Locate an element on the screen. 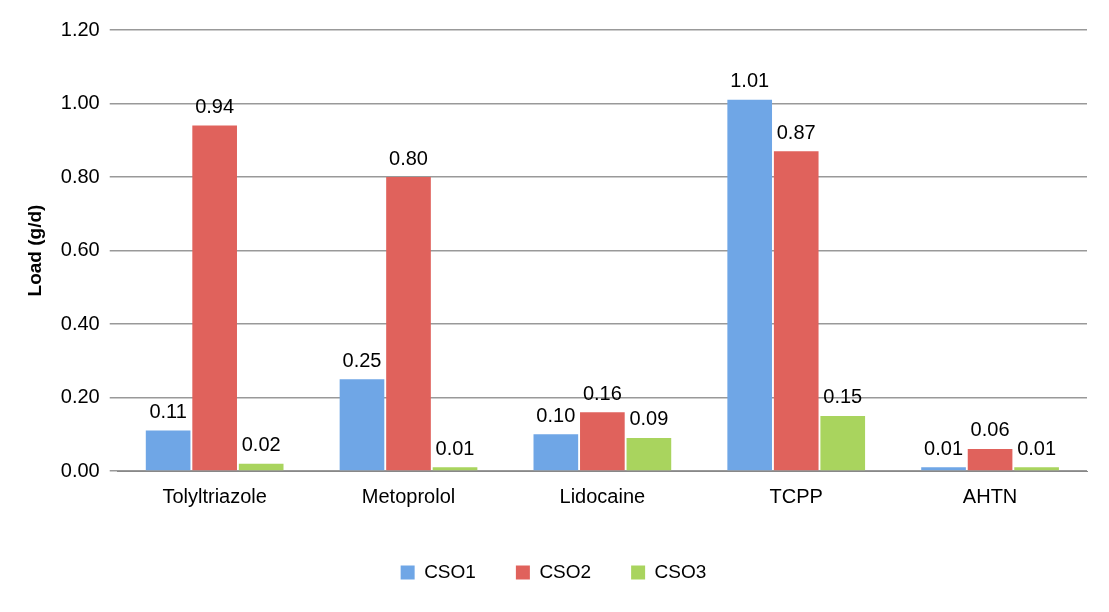 Image resolution: width=1109 pixels, height=612 pixels. legend-label: CSO2 is located at coordinates (565, 571).